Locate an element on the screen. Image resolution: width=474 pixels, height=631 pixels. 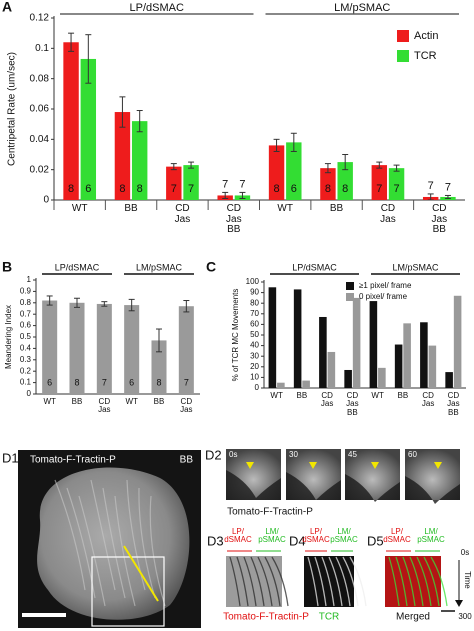
y-tick-label: 0.6 is located at coordinates (26, 325).